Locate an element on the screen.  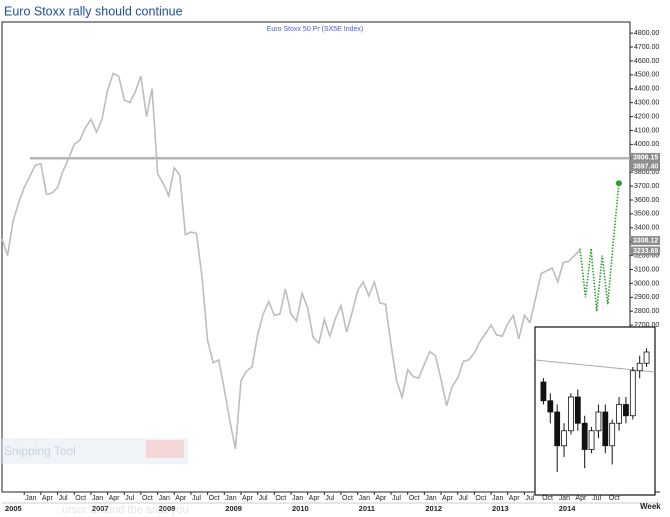
year-label: 2007 is located at coordinates (100, 508).